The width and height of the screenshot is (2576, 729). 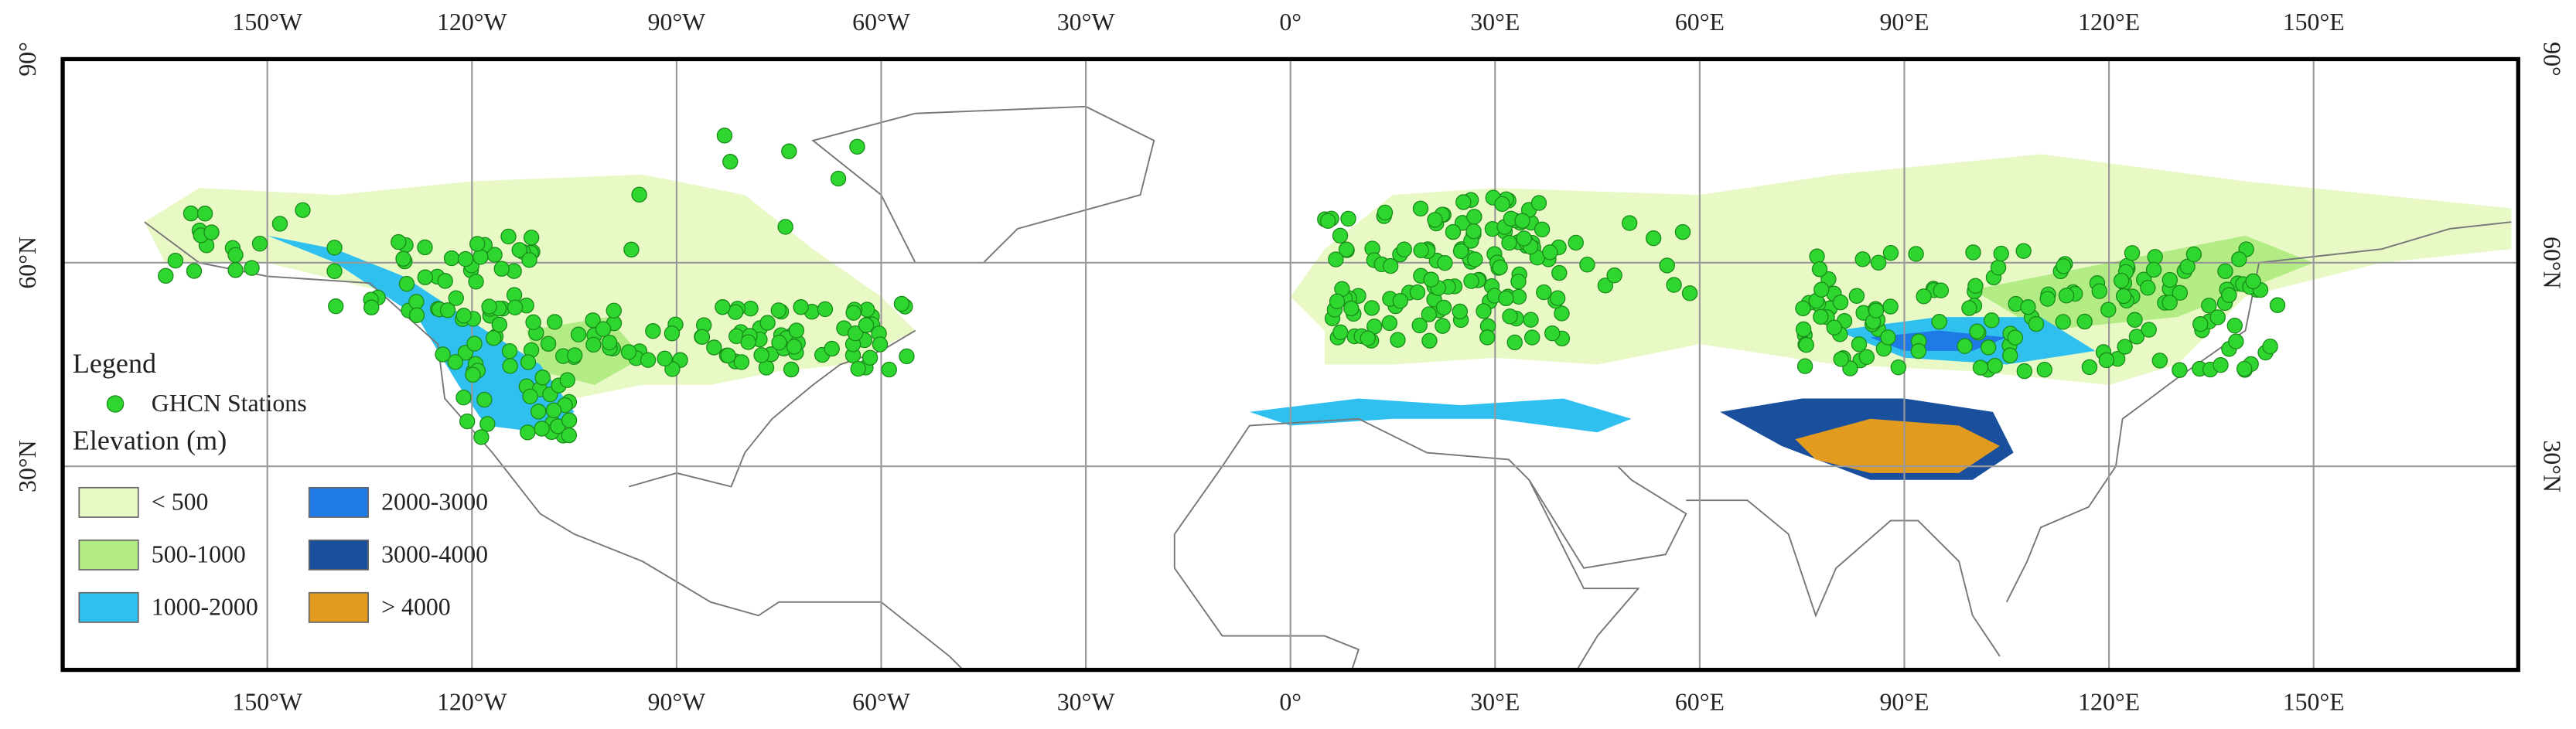 I want to click on lon-tick-label: 90°E, so click(x=1904, y=22).